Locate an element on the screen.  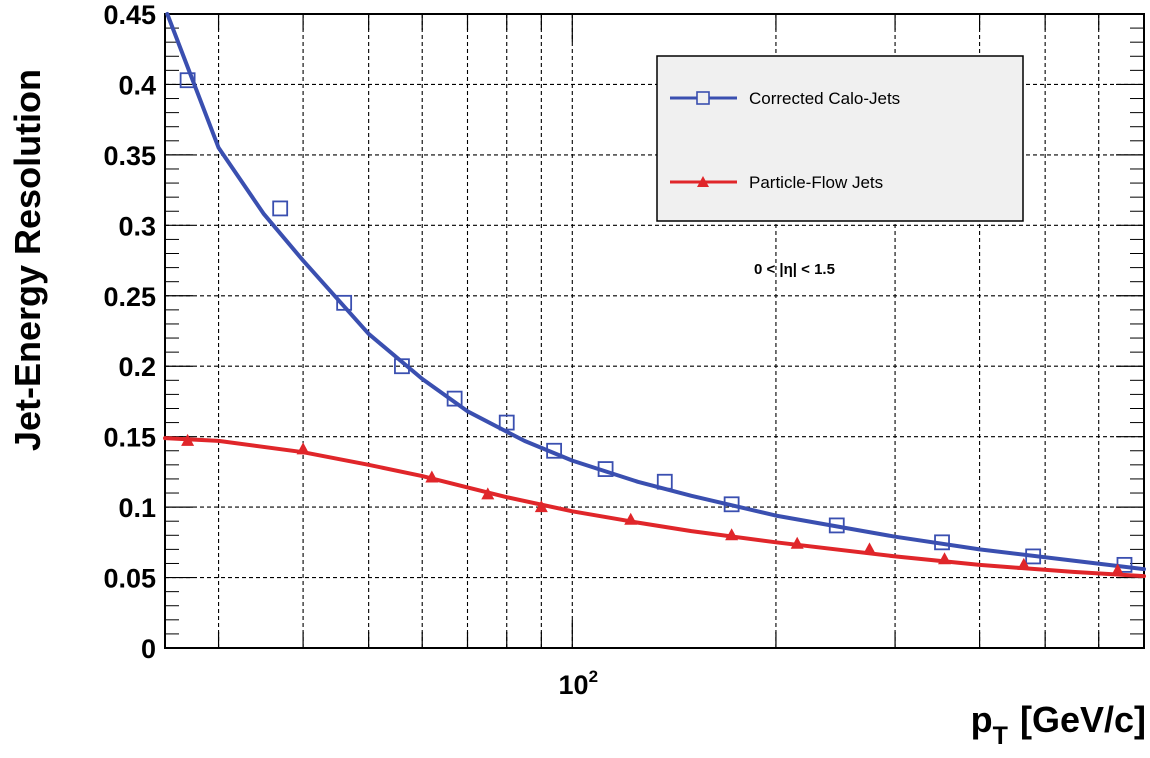
x-axis-title-symbol: p is located at coordinates (982, 719).